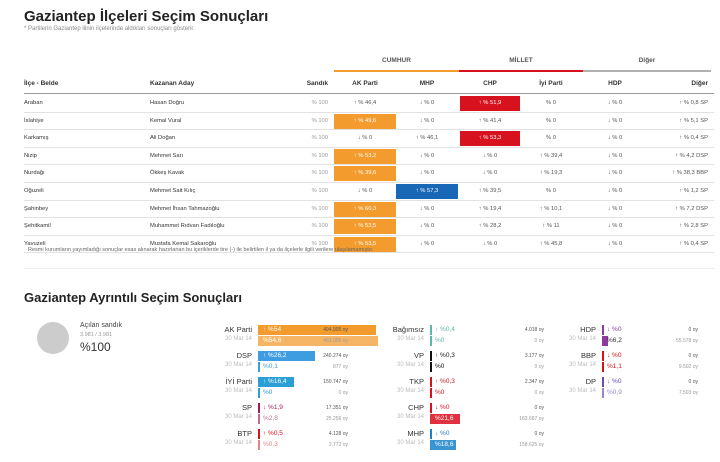 The image size is (720, 462). I want to click on current-bar-label: ↑ %54, so click(272, 329).